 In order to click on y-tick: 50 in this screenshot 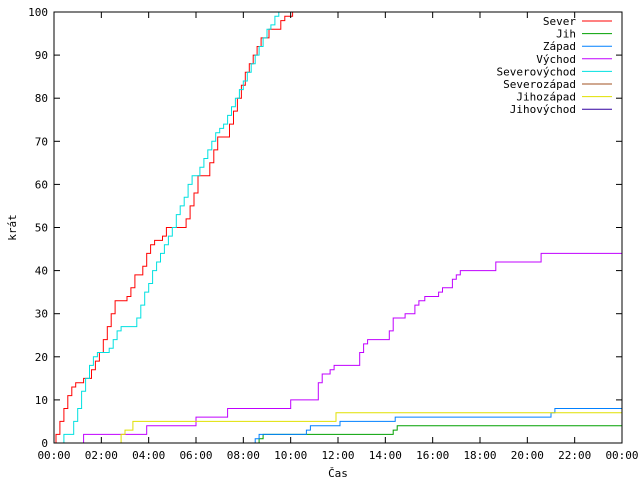, I will do `click(328, 228)`.